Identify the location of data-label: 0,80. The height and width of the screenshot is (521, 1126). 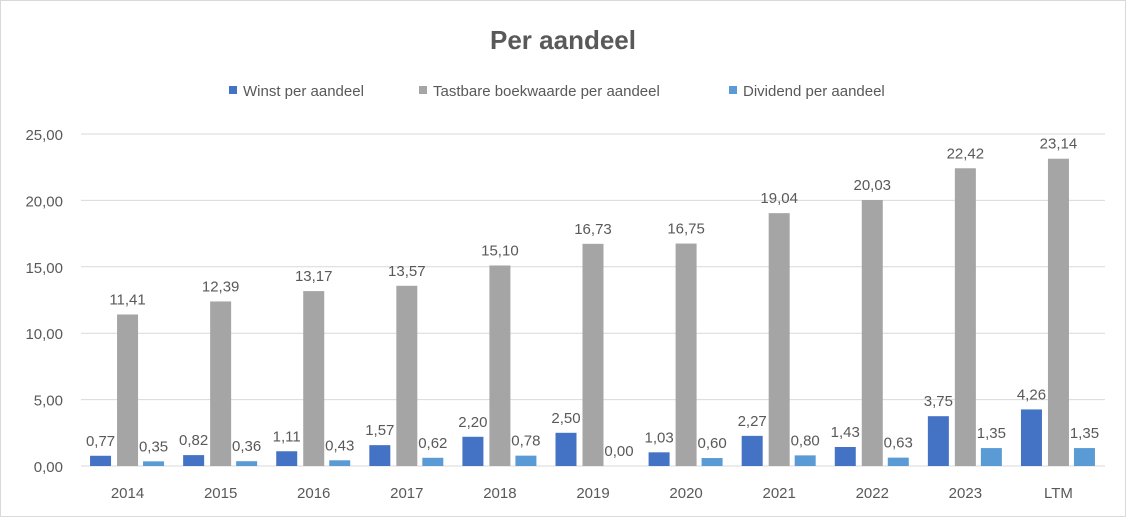
(805, 440).